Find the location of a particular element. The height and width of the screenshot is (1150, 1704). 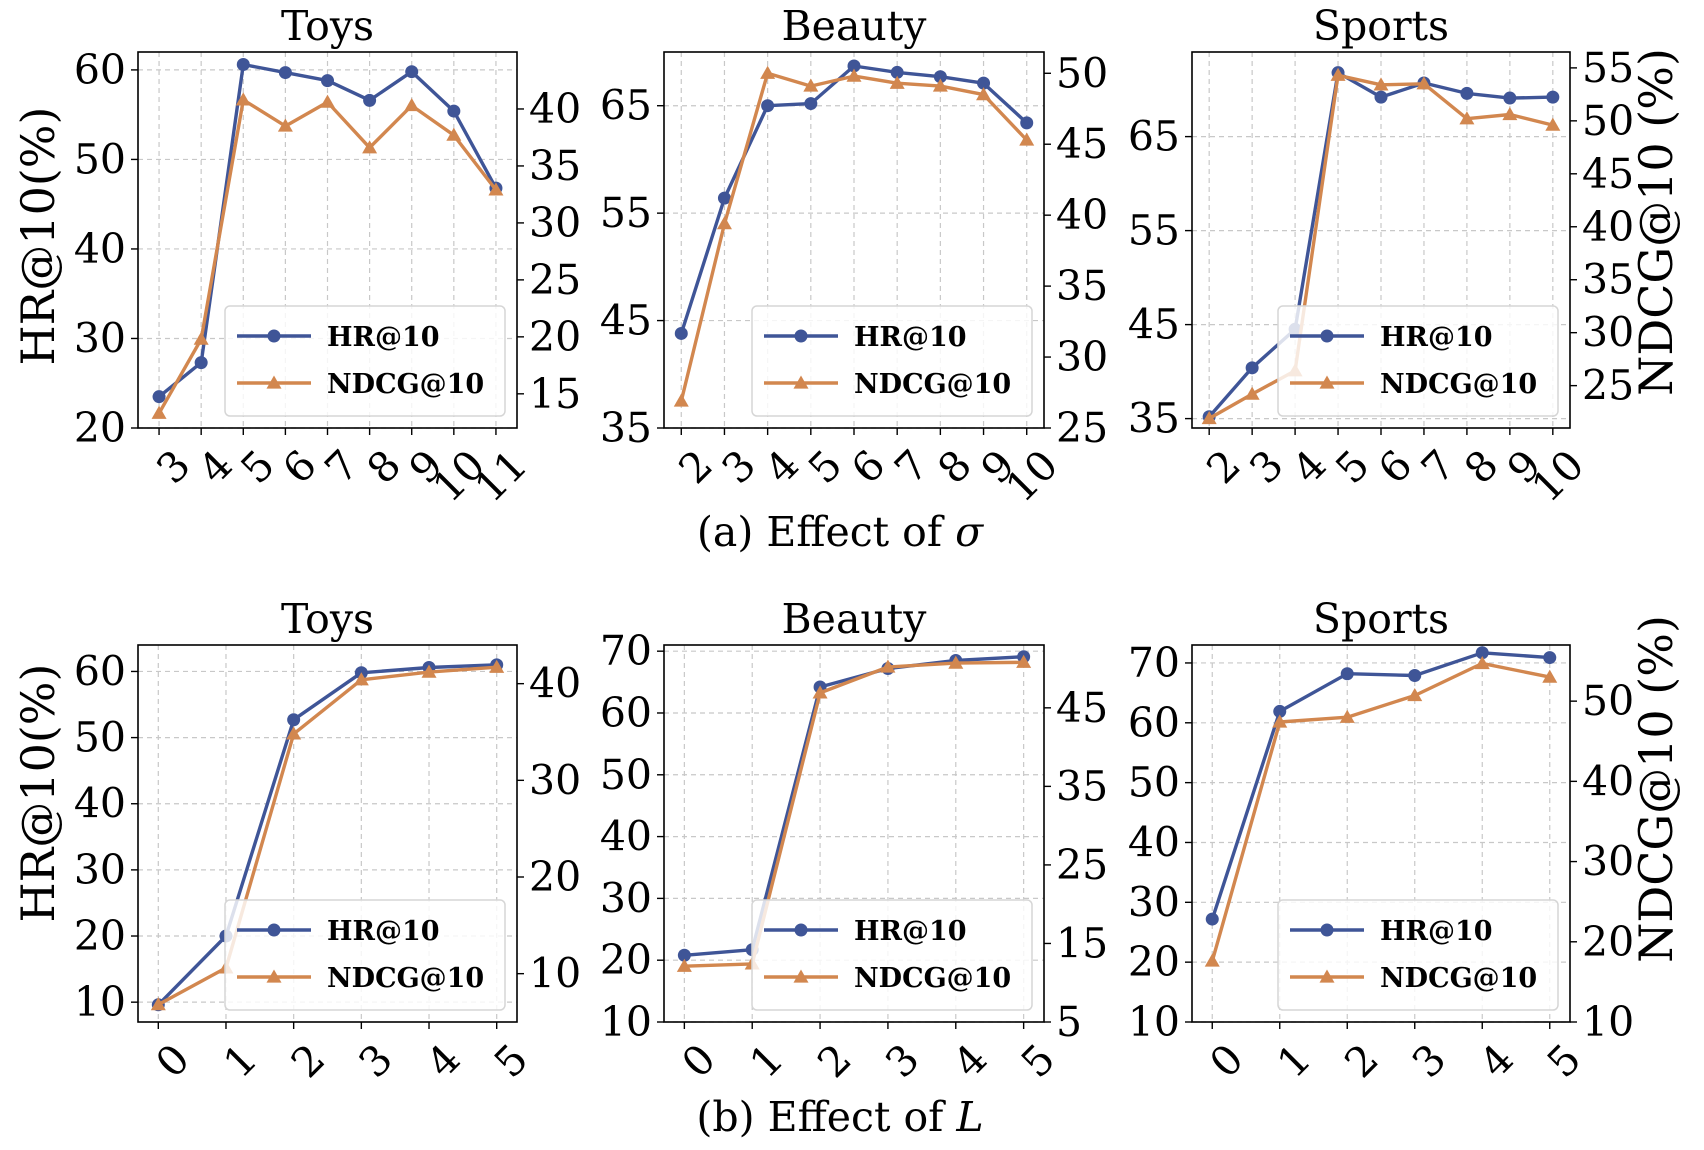

x-tick-label: 10 is located at coordinates (1558, 476).